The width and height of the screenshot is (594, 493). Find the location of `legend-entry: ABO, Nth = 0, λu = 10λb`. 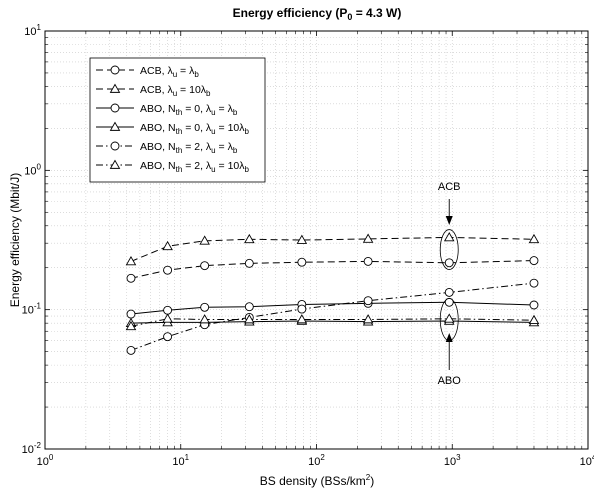

legend-entry: ABO, Nth = 0, λu = 10λb is located at coordinates (173, 128).